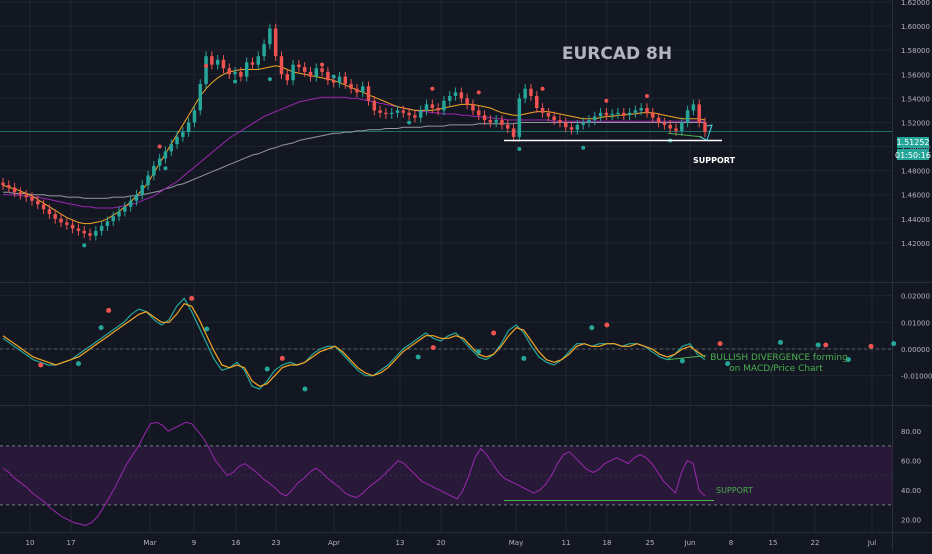  I want to click on rsi-tick-label: 80.00, so click(911, 432).